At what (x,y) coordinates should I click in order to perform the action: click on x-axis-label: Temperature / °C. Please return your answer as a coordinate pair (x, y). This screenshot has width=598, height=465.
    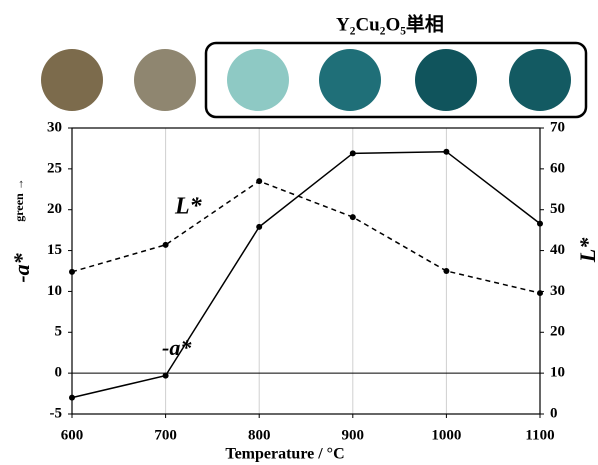
    Looking at the image, I should click on (284, 454).